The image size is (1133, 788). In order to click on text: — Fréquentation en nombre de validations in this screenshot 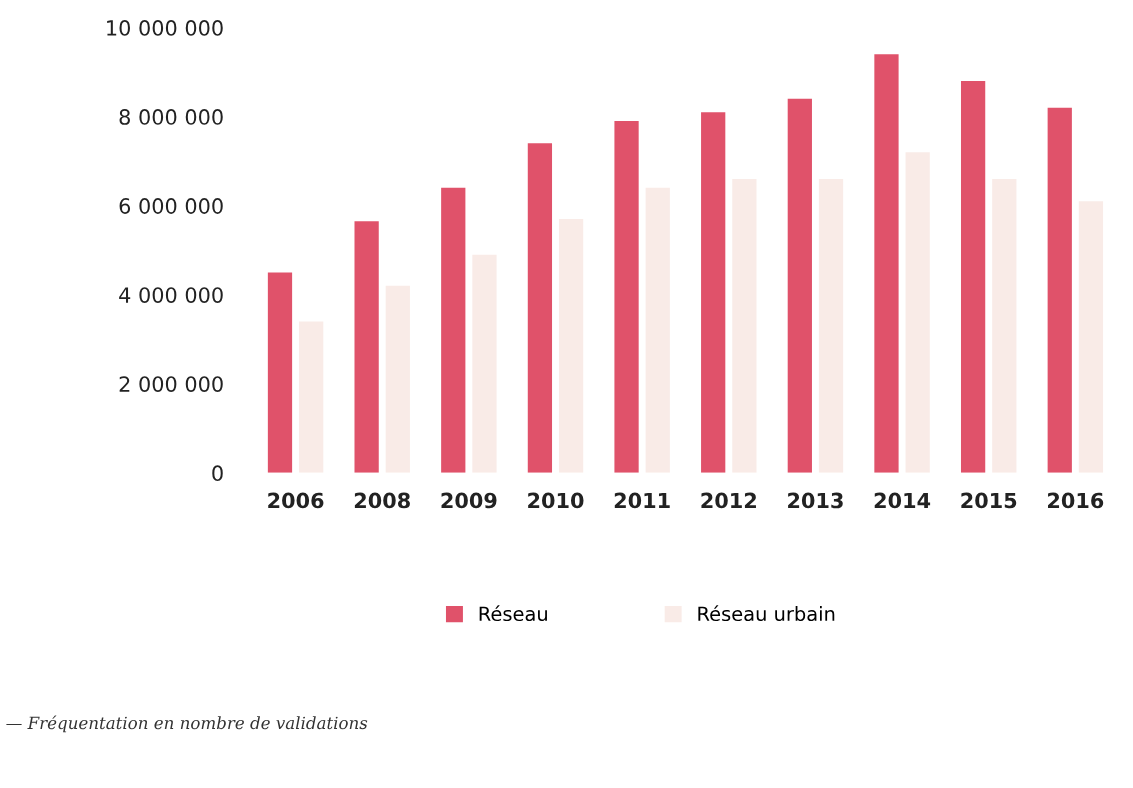, I will do `click(187, 724)`.